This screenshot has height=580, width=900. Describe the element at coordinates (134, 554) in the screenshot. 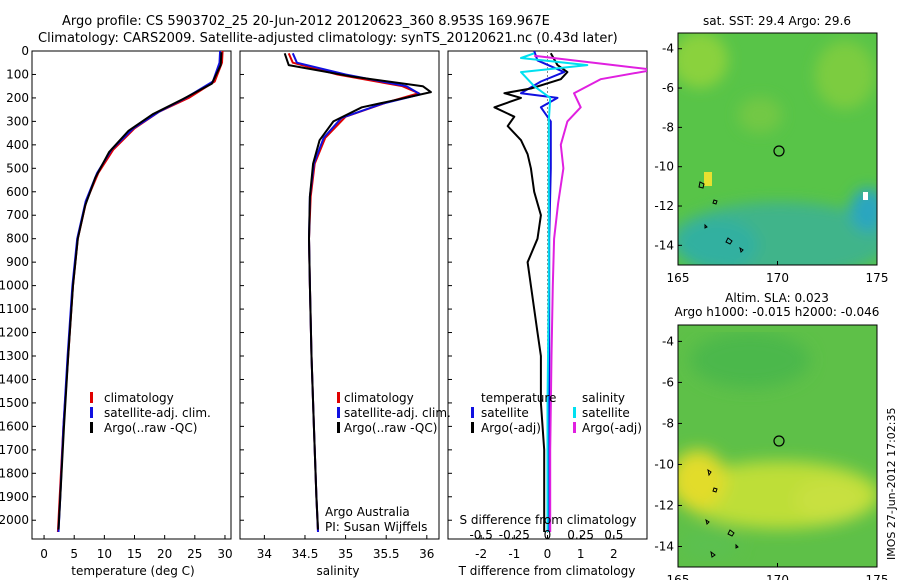

I see `x-tick-label: 15` at that location.